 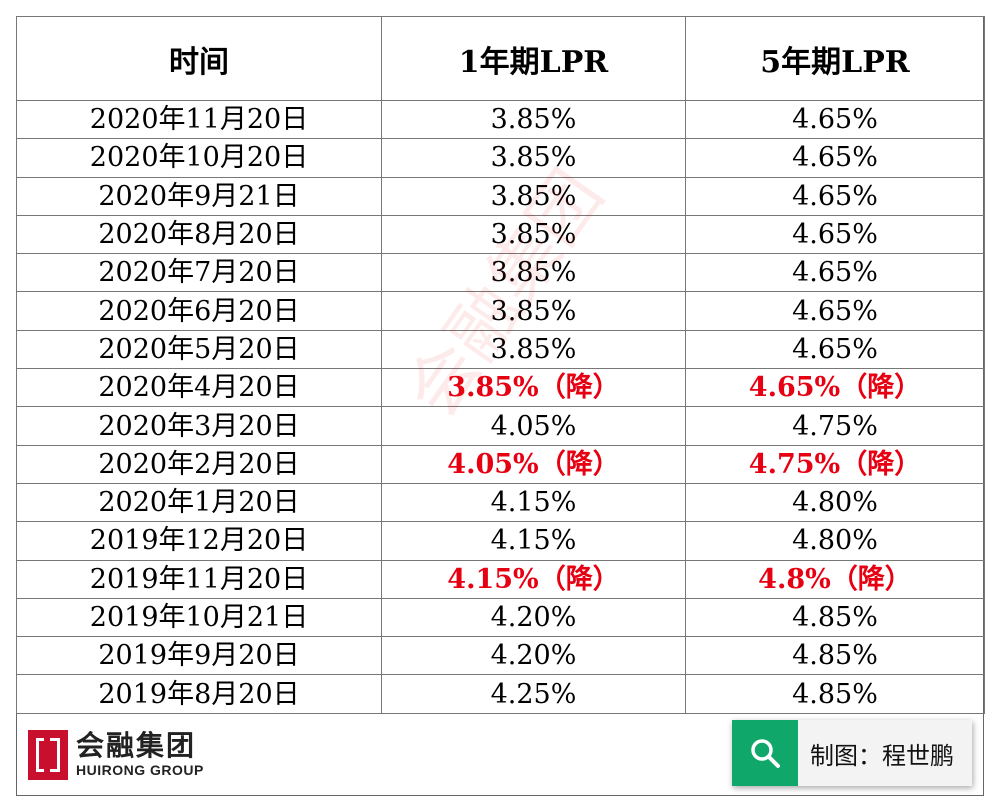 What do you see at coordinates (765, 753) in the screenshot?
I see `search-icon` at bounding box center [765, 753].